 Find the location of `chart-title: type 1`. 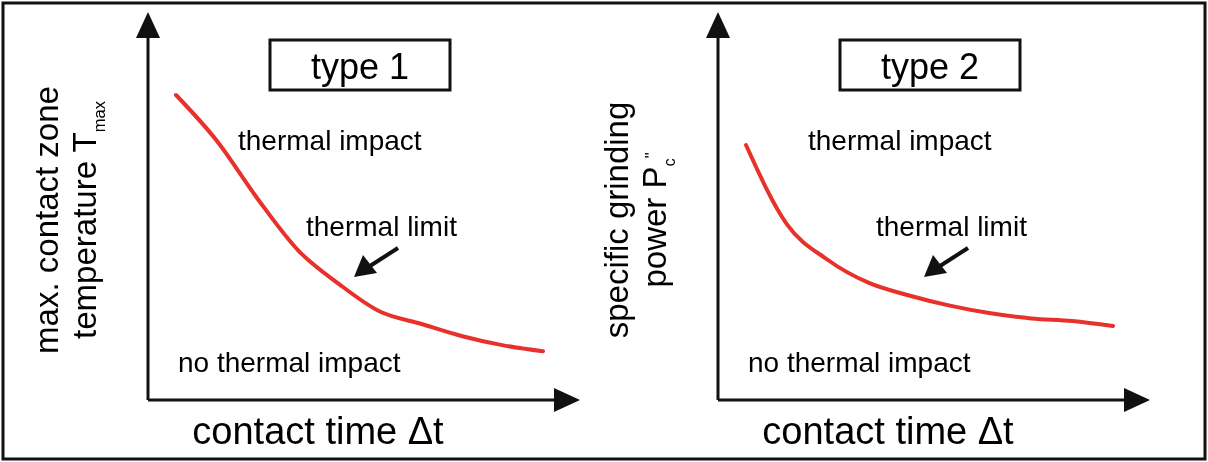

chart-title: type 1 is located at coordinates (360, 66).